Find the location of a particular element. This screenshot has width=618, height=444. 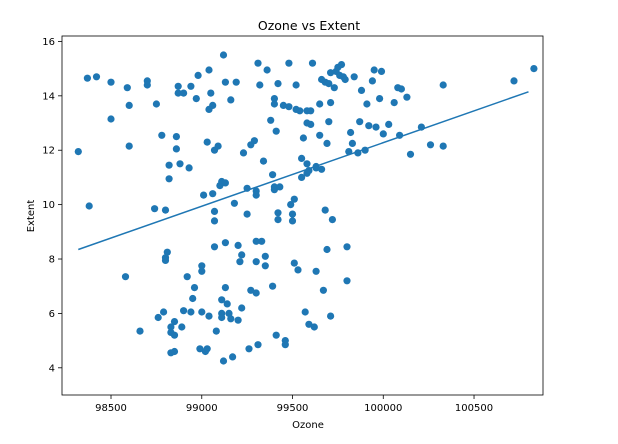

x-tick-label-2: 99500 is located at coordinates (293, 408).